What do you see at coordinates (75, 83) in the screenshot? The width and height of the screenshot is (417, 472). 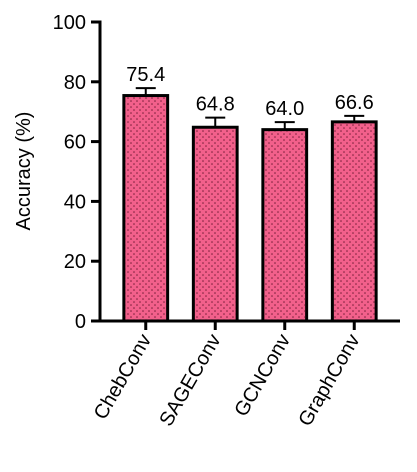 I see `y-tick-label: 80` at bounding box center [75, 83].